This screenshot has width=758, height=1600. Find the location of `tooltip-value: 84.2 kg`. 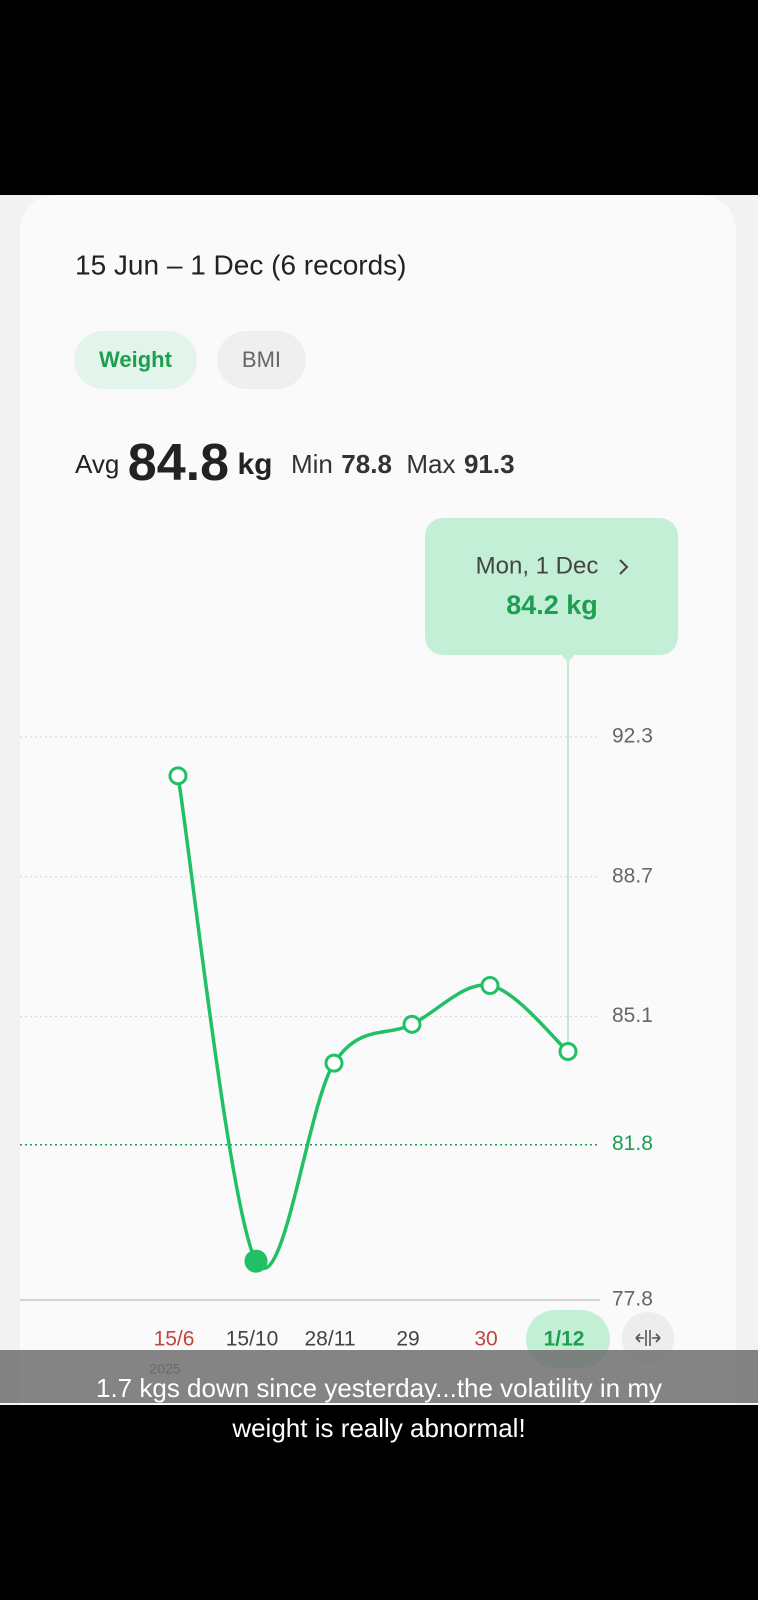

tooltip-value: 84.2 kg is located at coordinates (552, 605).